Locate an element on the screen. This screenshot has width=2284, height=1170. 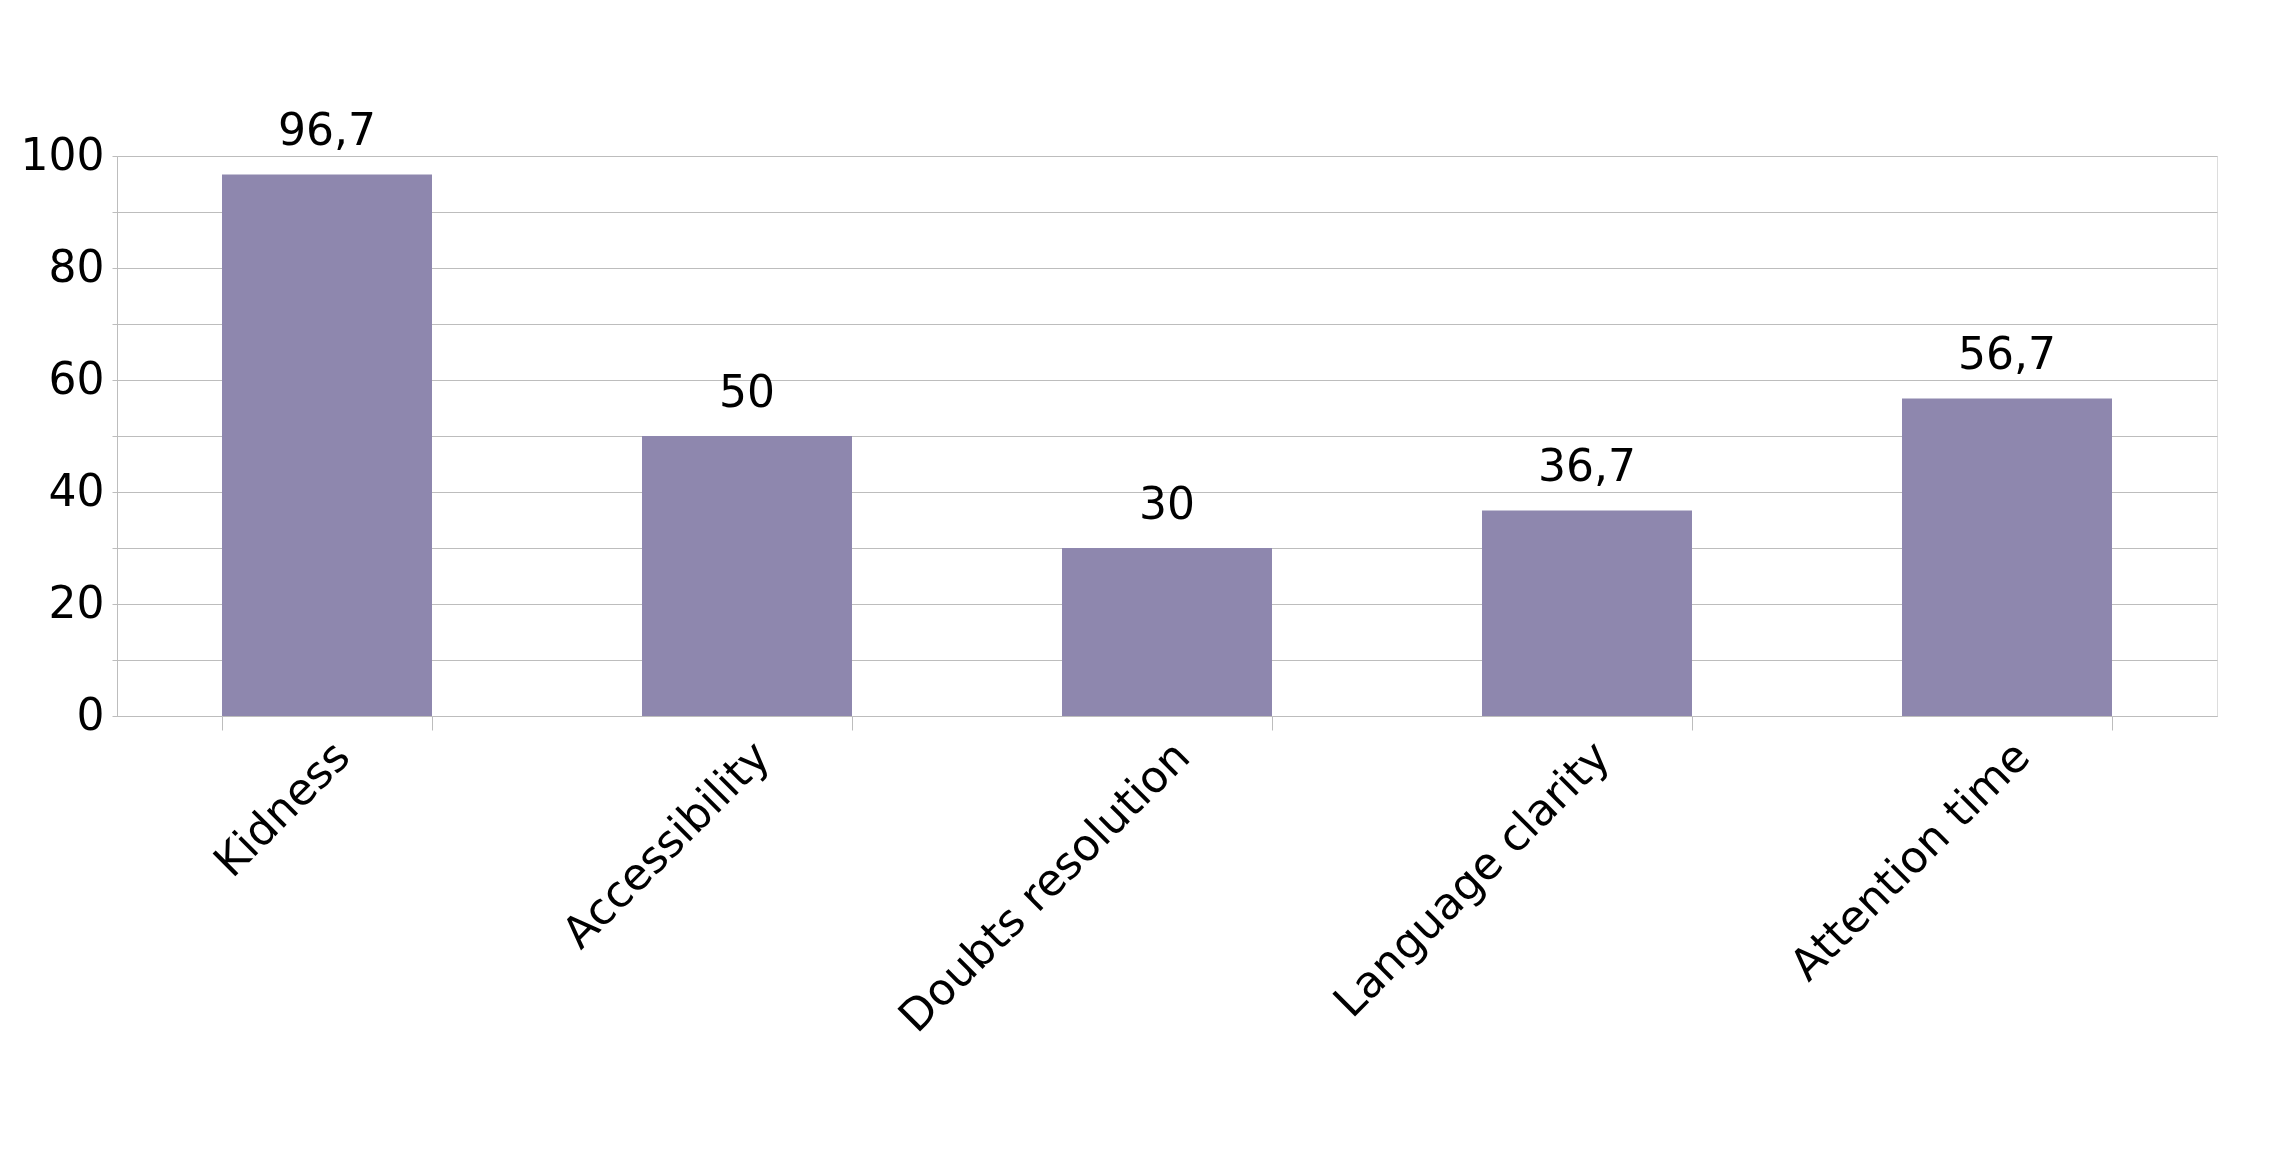
data-label: 96,7 is located at coordinates (327, 130).